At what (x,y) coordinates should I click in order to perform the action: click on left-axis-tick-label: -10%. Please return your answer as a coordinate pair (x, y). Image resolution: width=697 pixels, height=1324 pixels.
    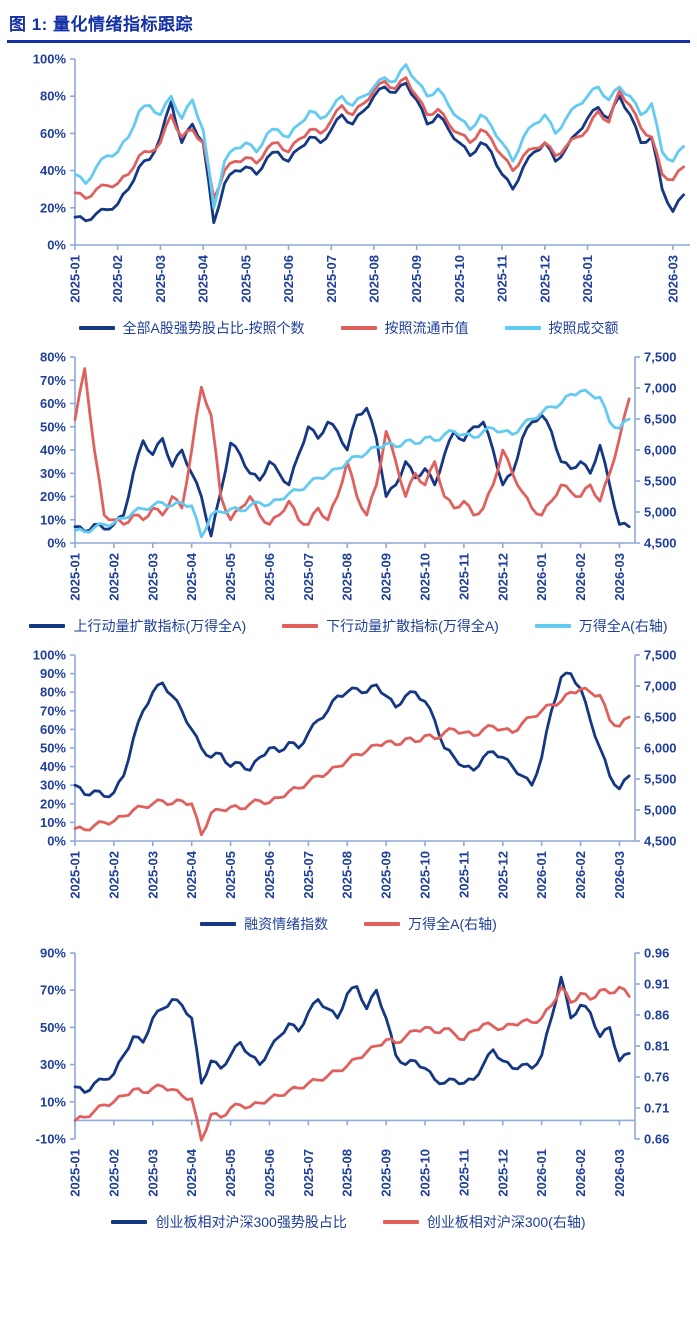
    Looking at the image, I should click on (51, 1139).